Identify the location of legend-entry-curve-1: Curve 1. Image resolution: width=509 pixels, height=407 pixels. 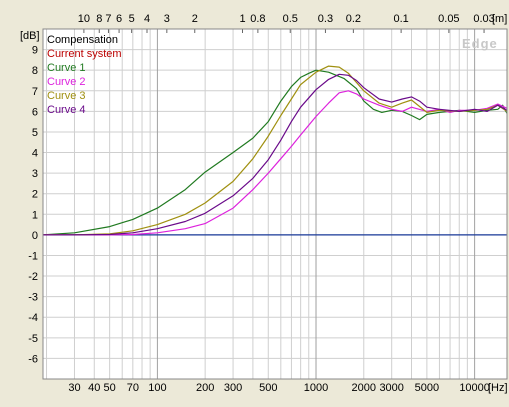
(66, 68).